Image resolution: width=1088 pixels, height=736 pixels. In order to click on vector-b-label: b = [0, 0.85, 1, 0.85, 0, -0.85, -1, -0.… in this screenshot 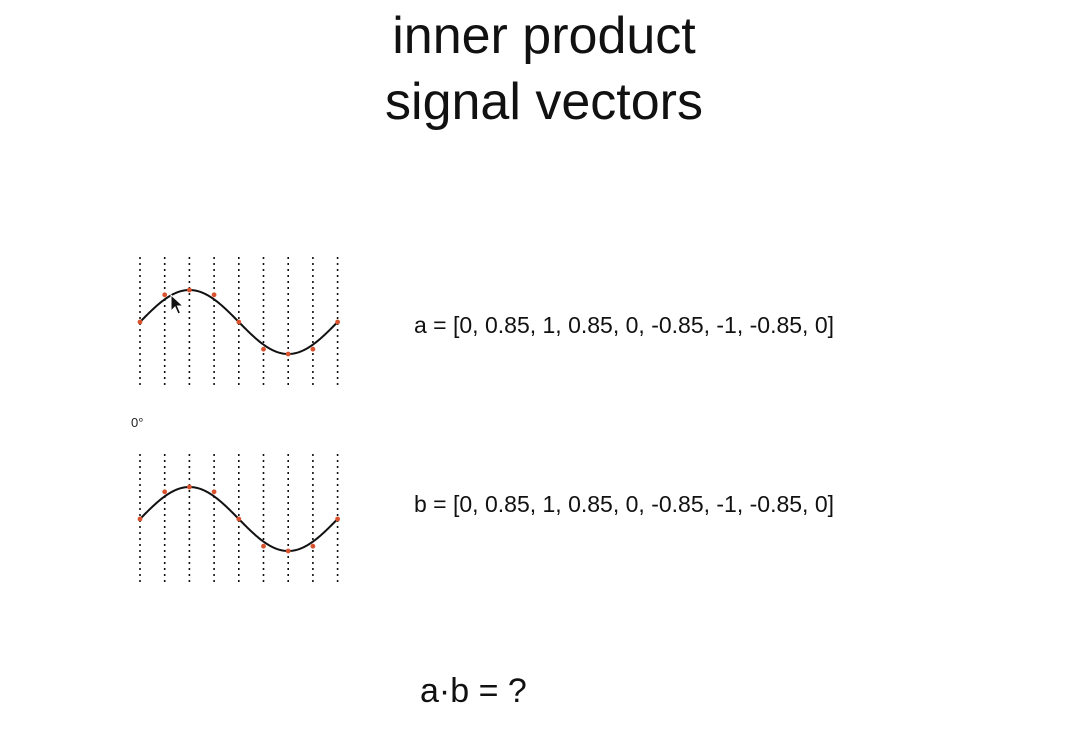, I will do `click(624, 504)`.